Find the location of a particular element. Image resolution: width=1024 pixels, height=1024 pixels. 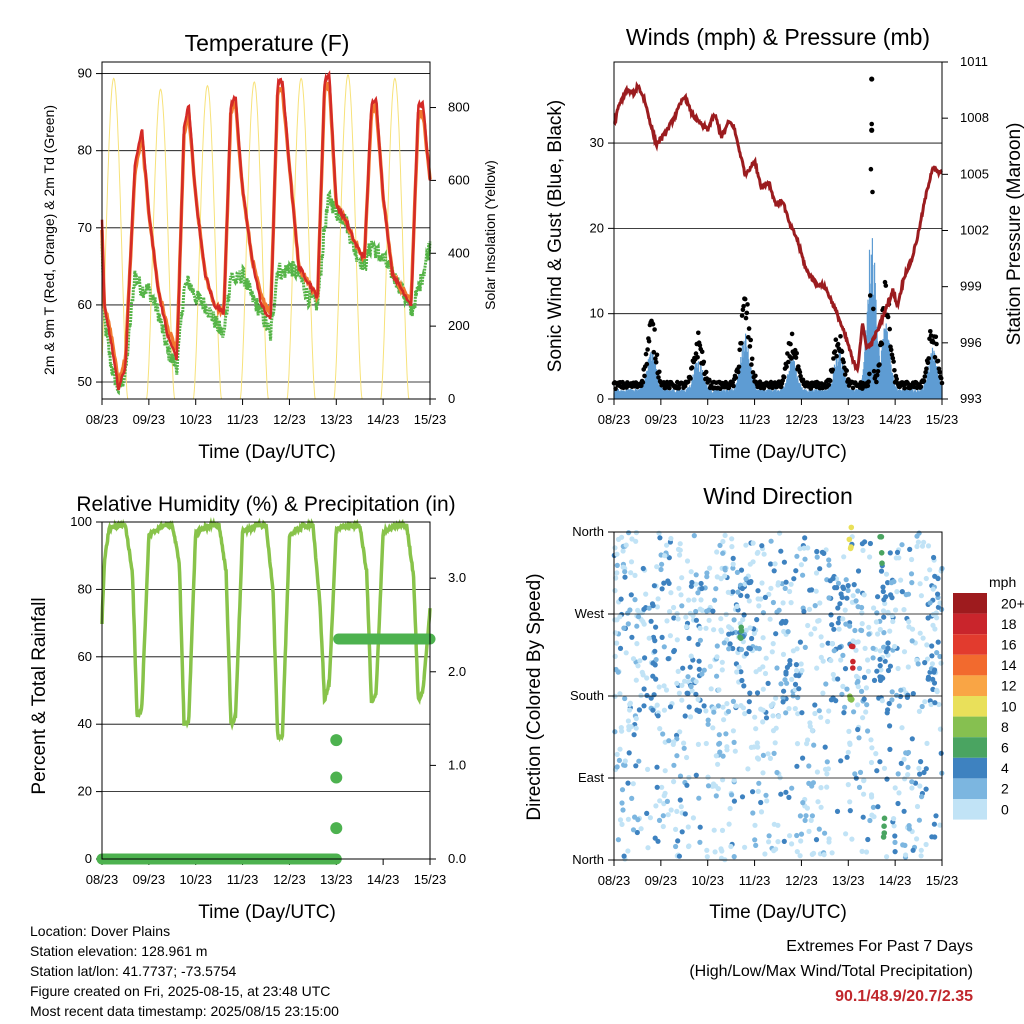

temperature-y2tick-label: 800 is located at coordinates (459, 107).